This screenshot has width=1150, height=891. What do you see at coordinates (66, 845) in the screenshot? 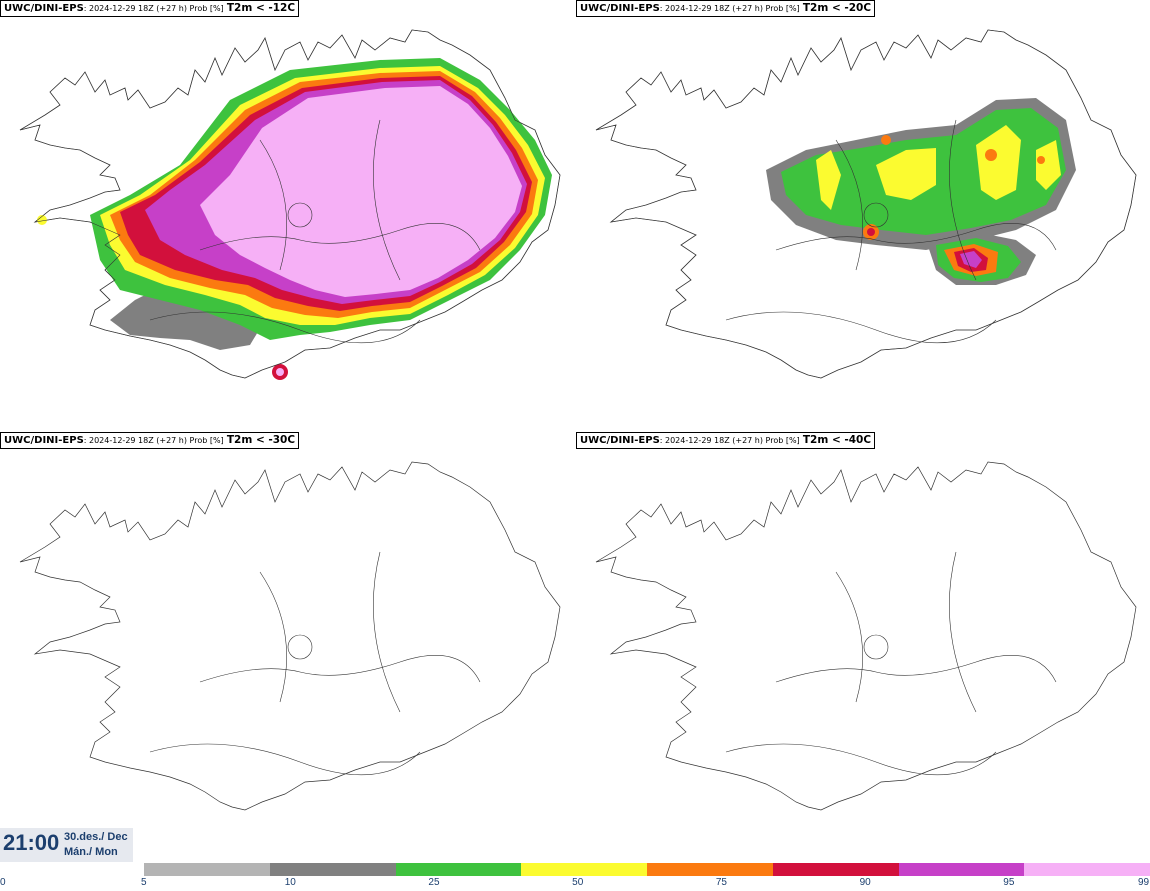
I see `valid-time-box: 21:00 30.des./ Dec Mán./ Mon` at bounding box center [66, 845].